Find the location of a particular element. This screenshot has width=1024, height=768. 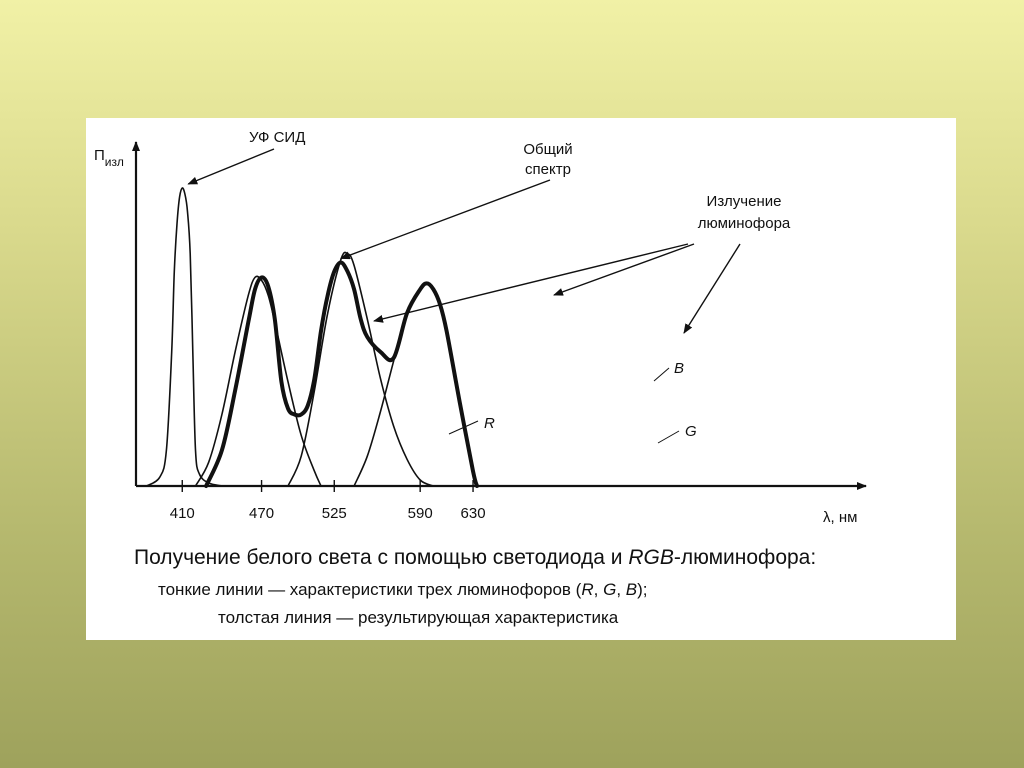

caption-sep-2: , is located at coordinates (621, 589).